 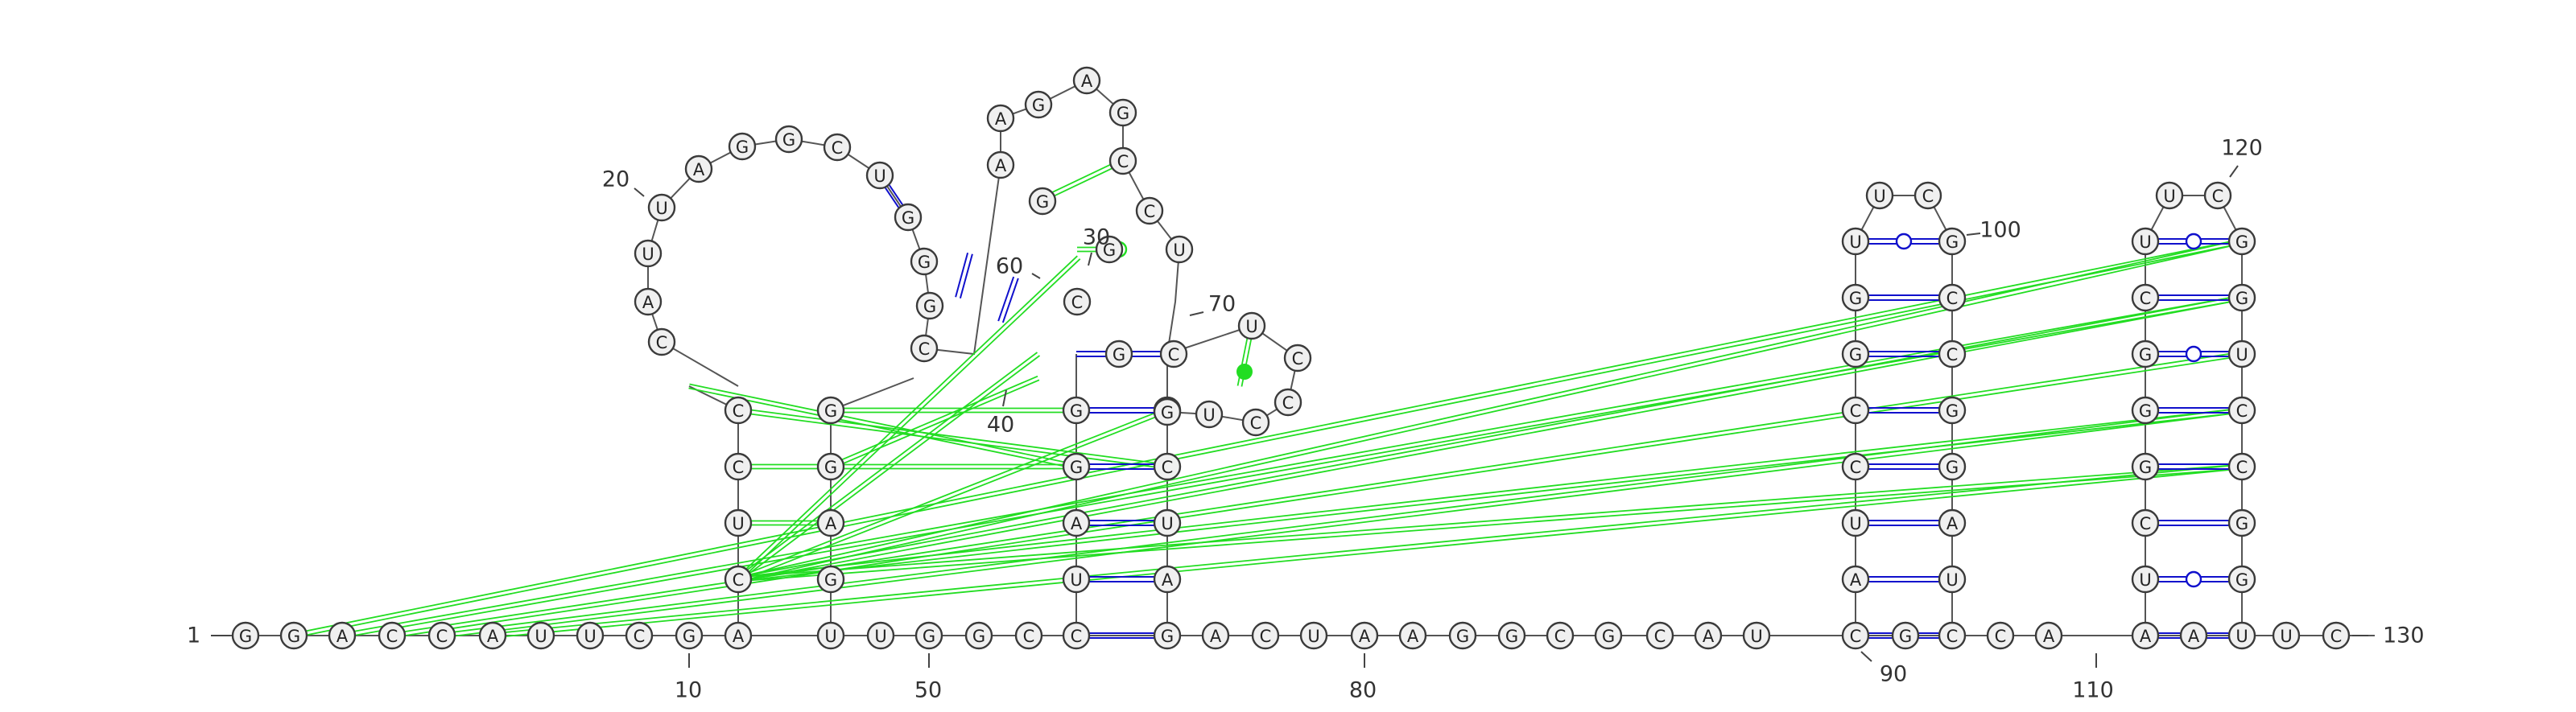 I want to click on nucleotide-loop-2: U, so click(x=648, y=253).